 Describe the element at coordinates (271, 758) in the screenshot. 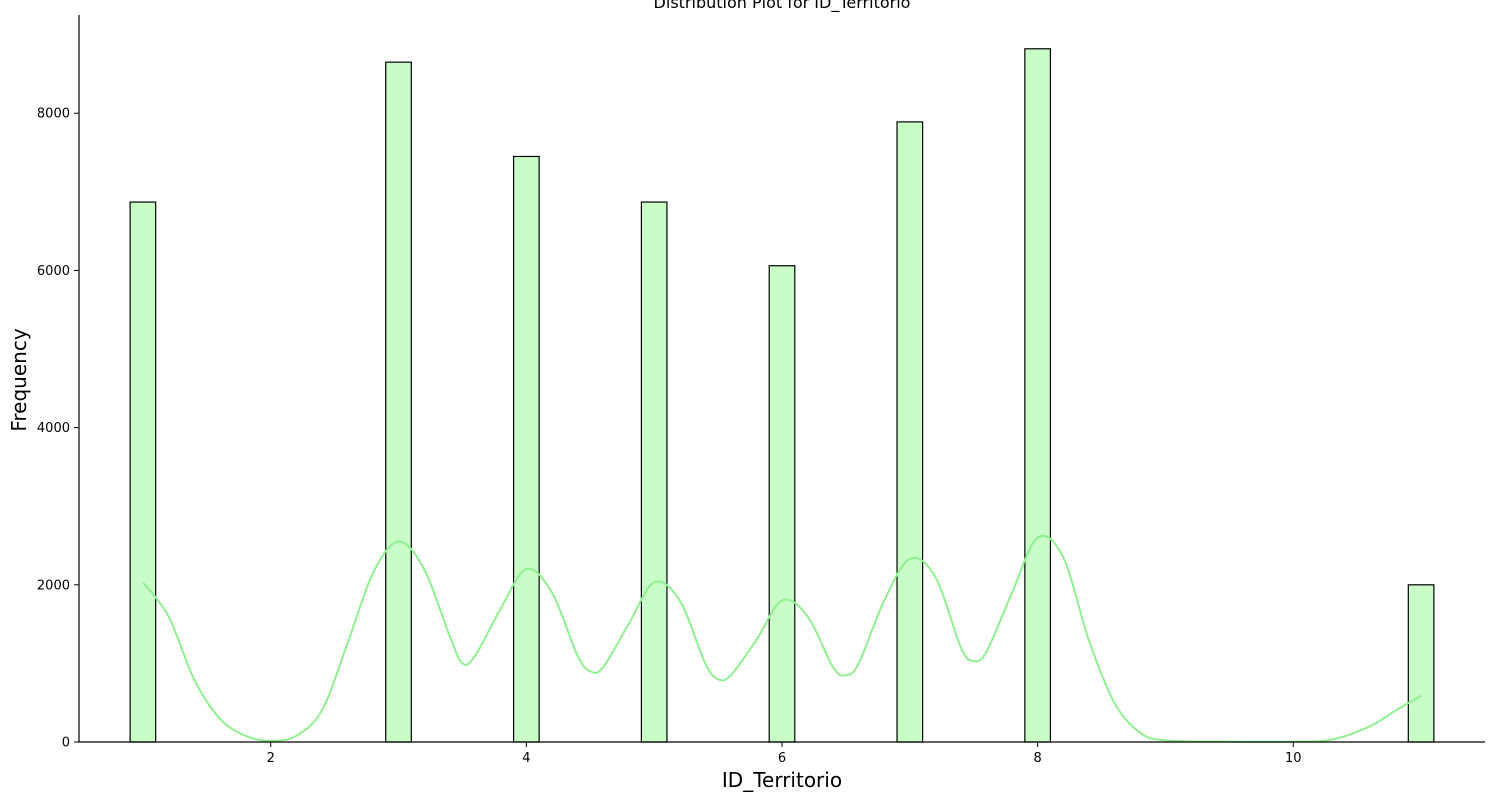

I see `x-tick-label: 2` at that location.